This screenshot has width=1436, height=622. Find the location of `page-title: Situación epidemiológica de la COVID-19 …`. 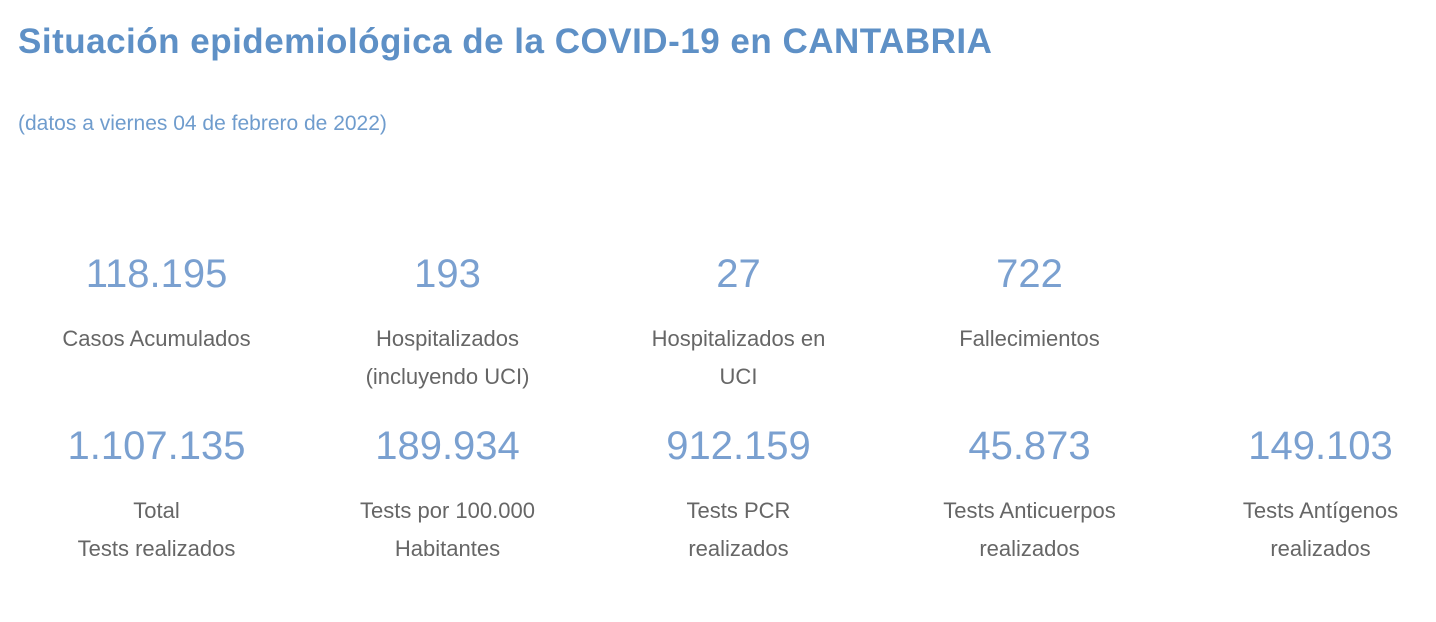

page-title: Situación epidemiológica de la COVID-19 … is located at coordinates (505, 41).